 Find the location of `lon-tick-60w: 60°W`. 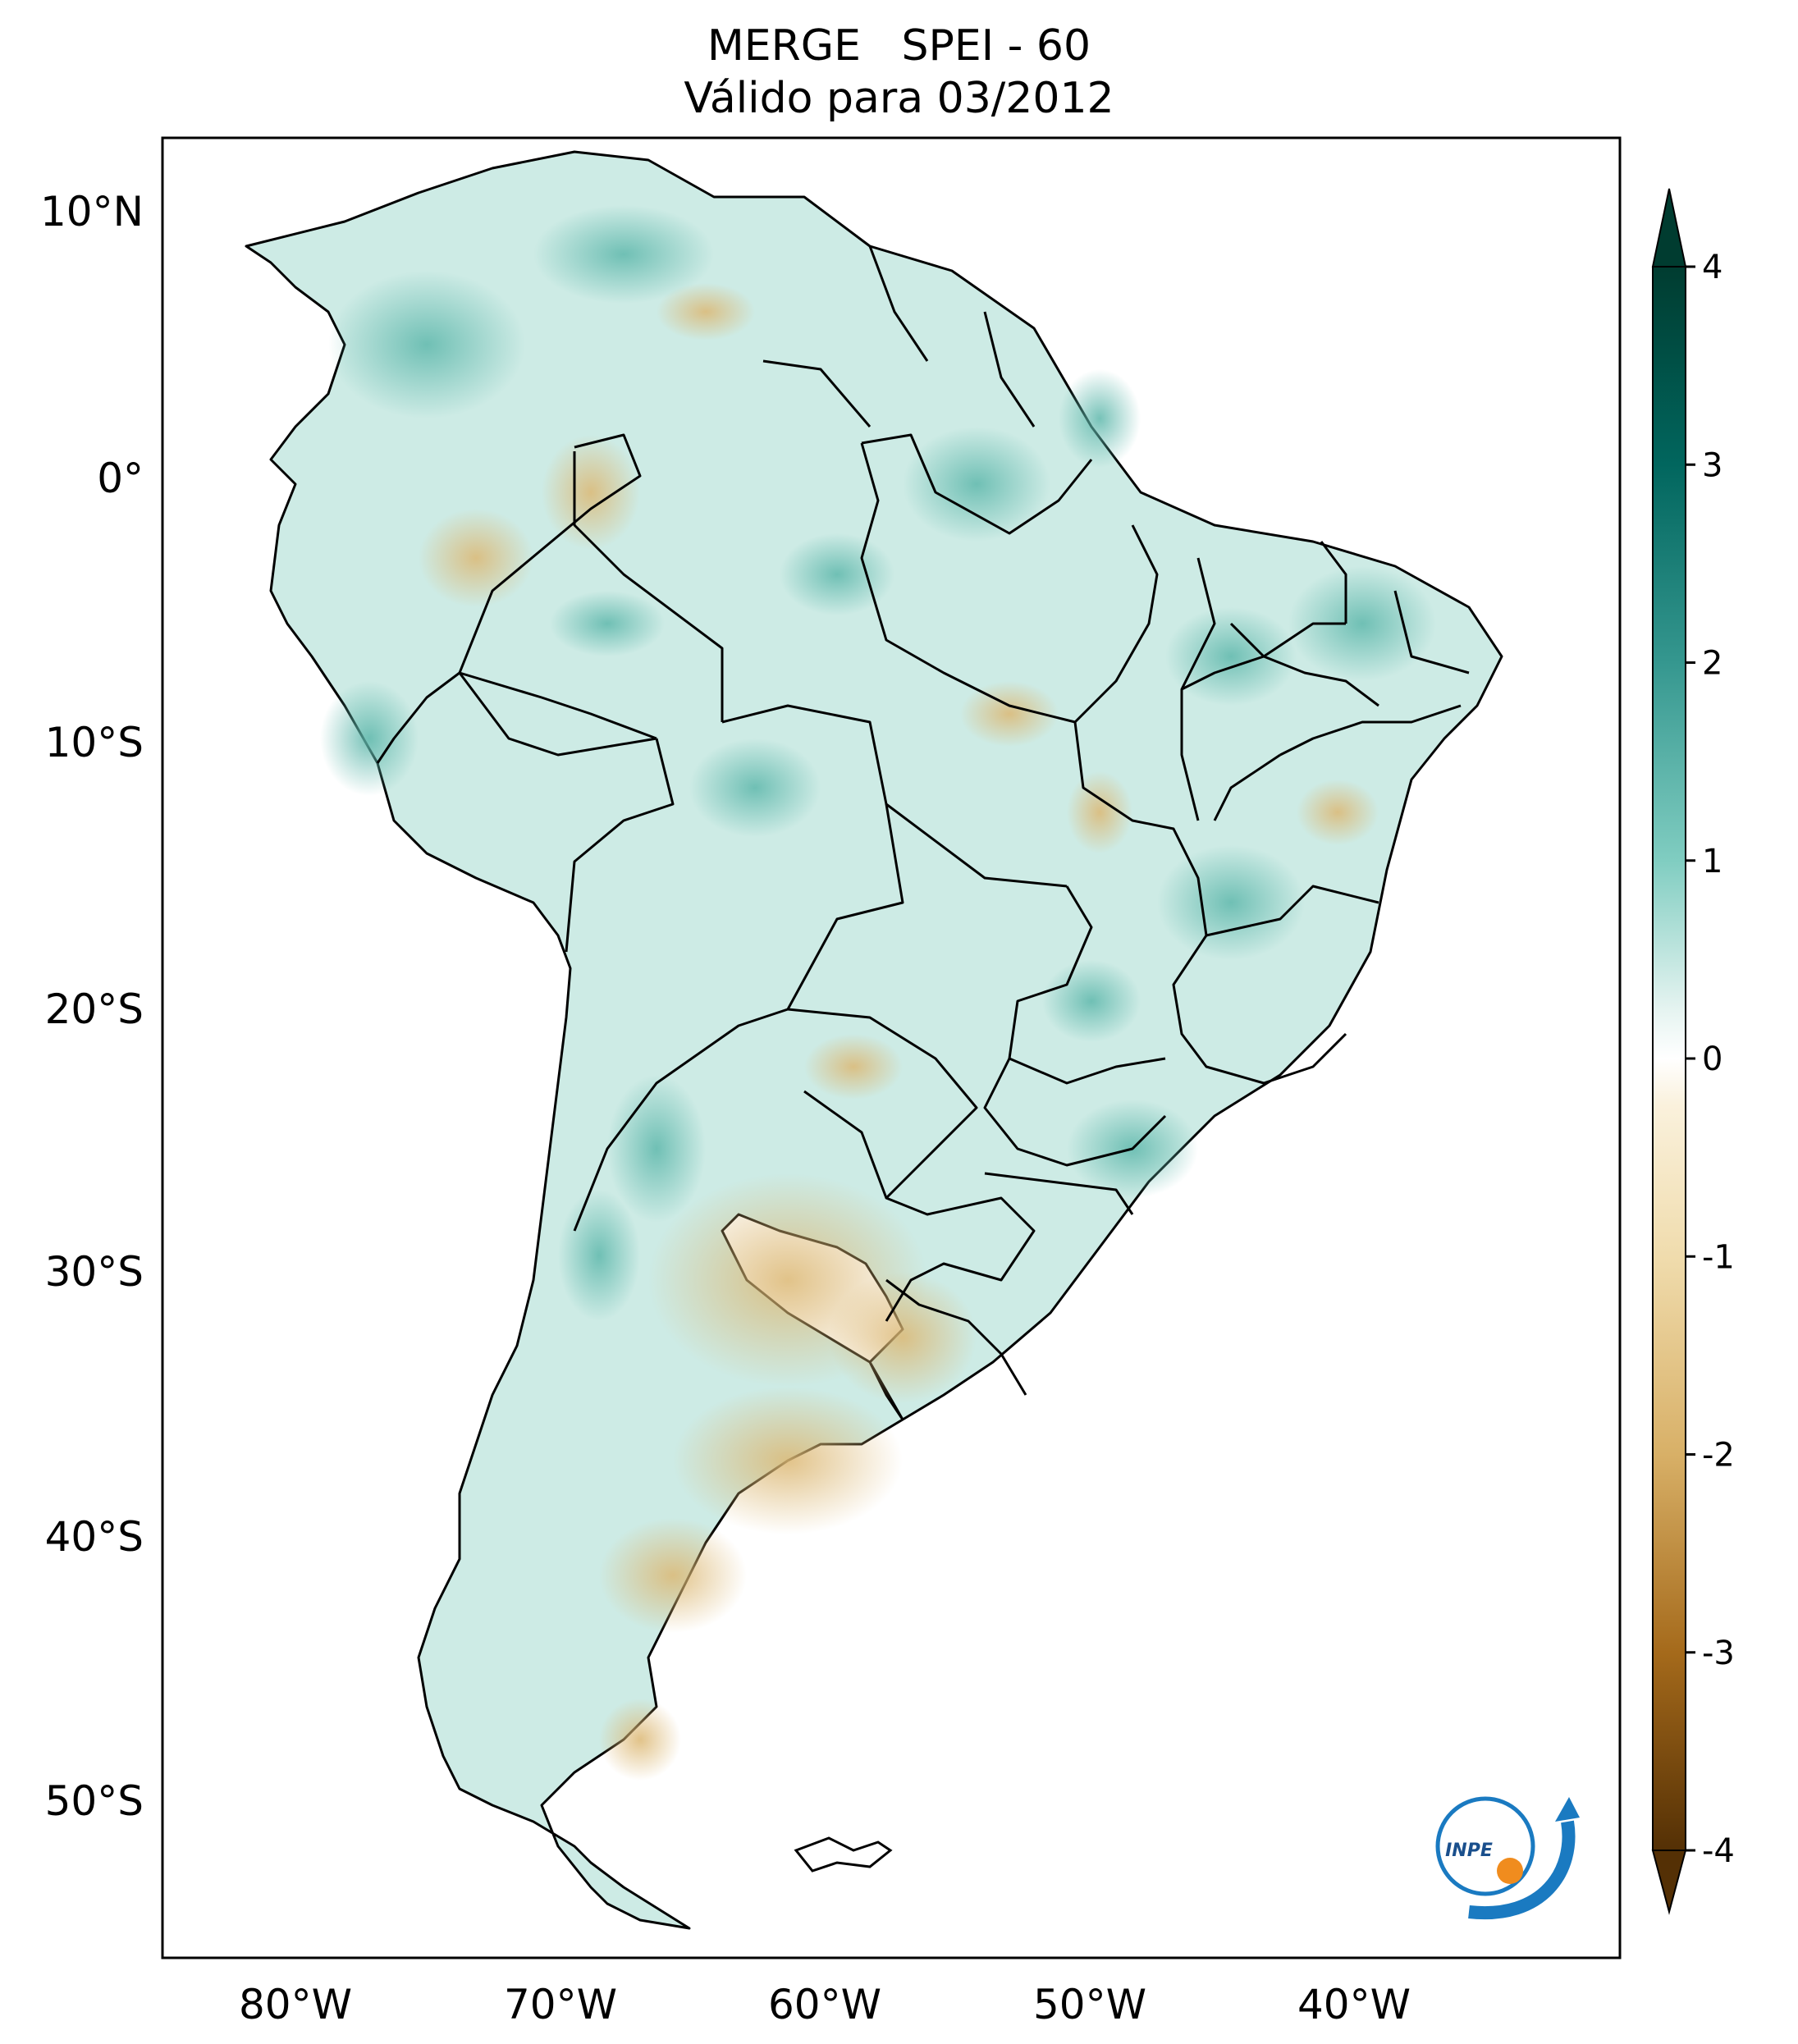

lon-tick-60w: 60°W is located at coordinates (824, 2005).